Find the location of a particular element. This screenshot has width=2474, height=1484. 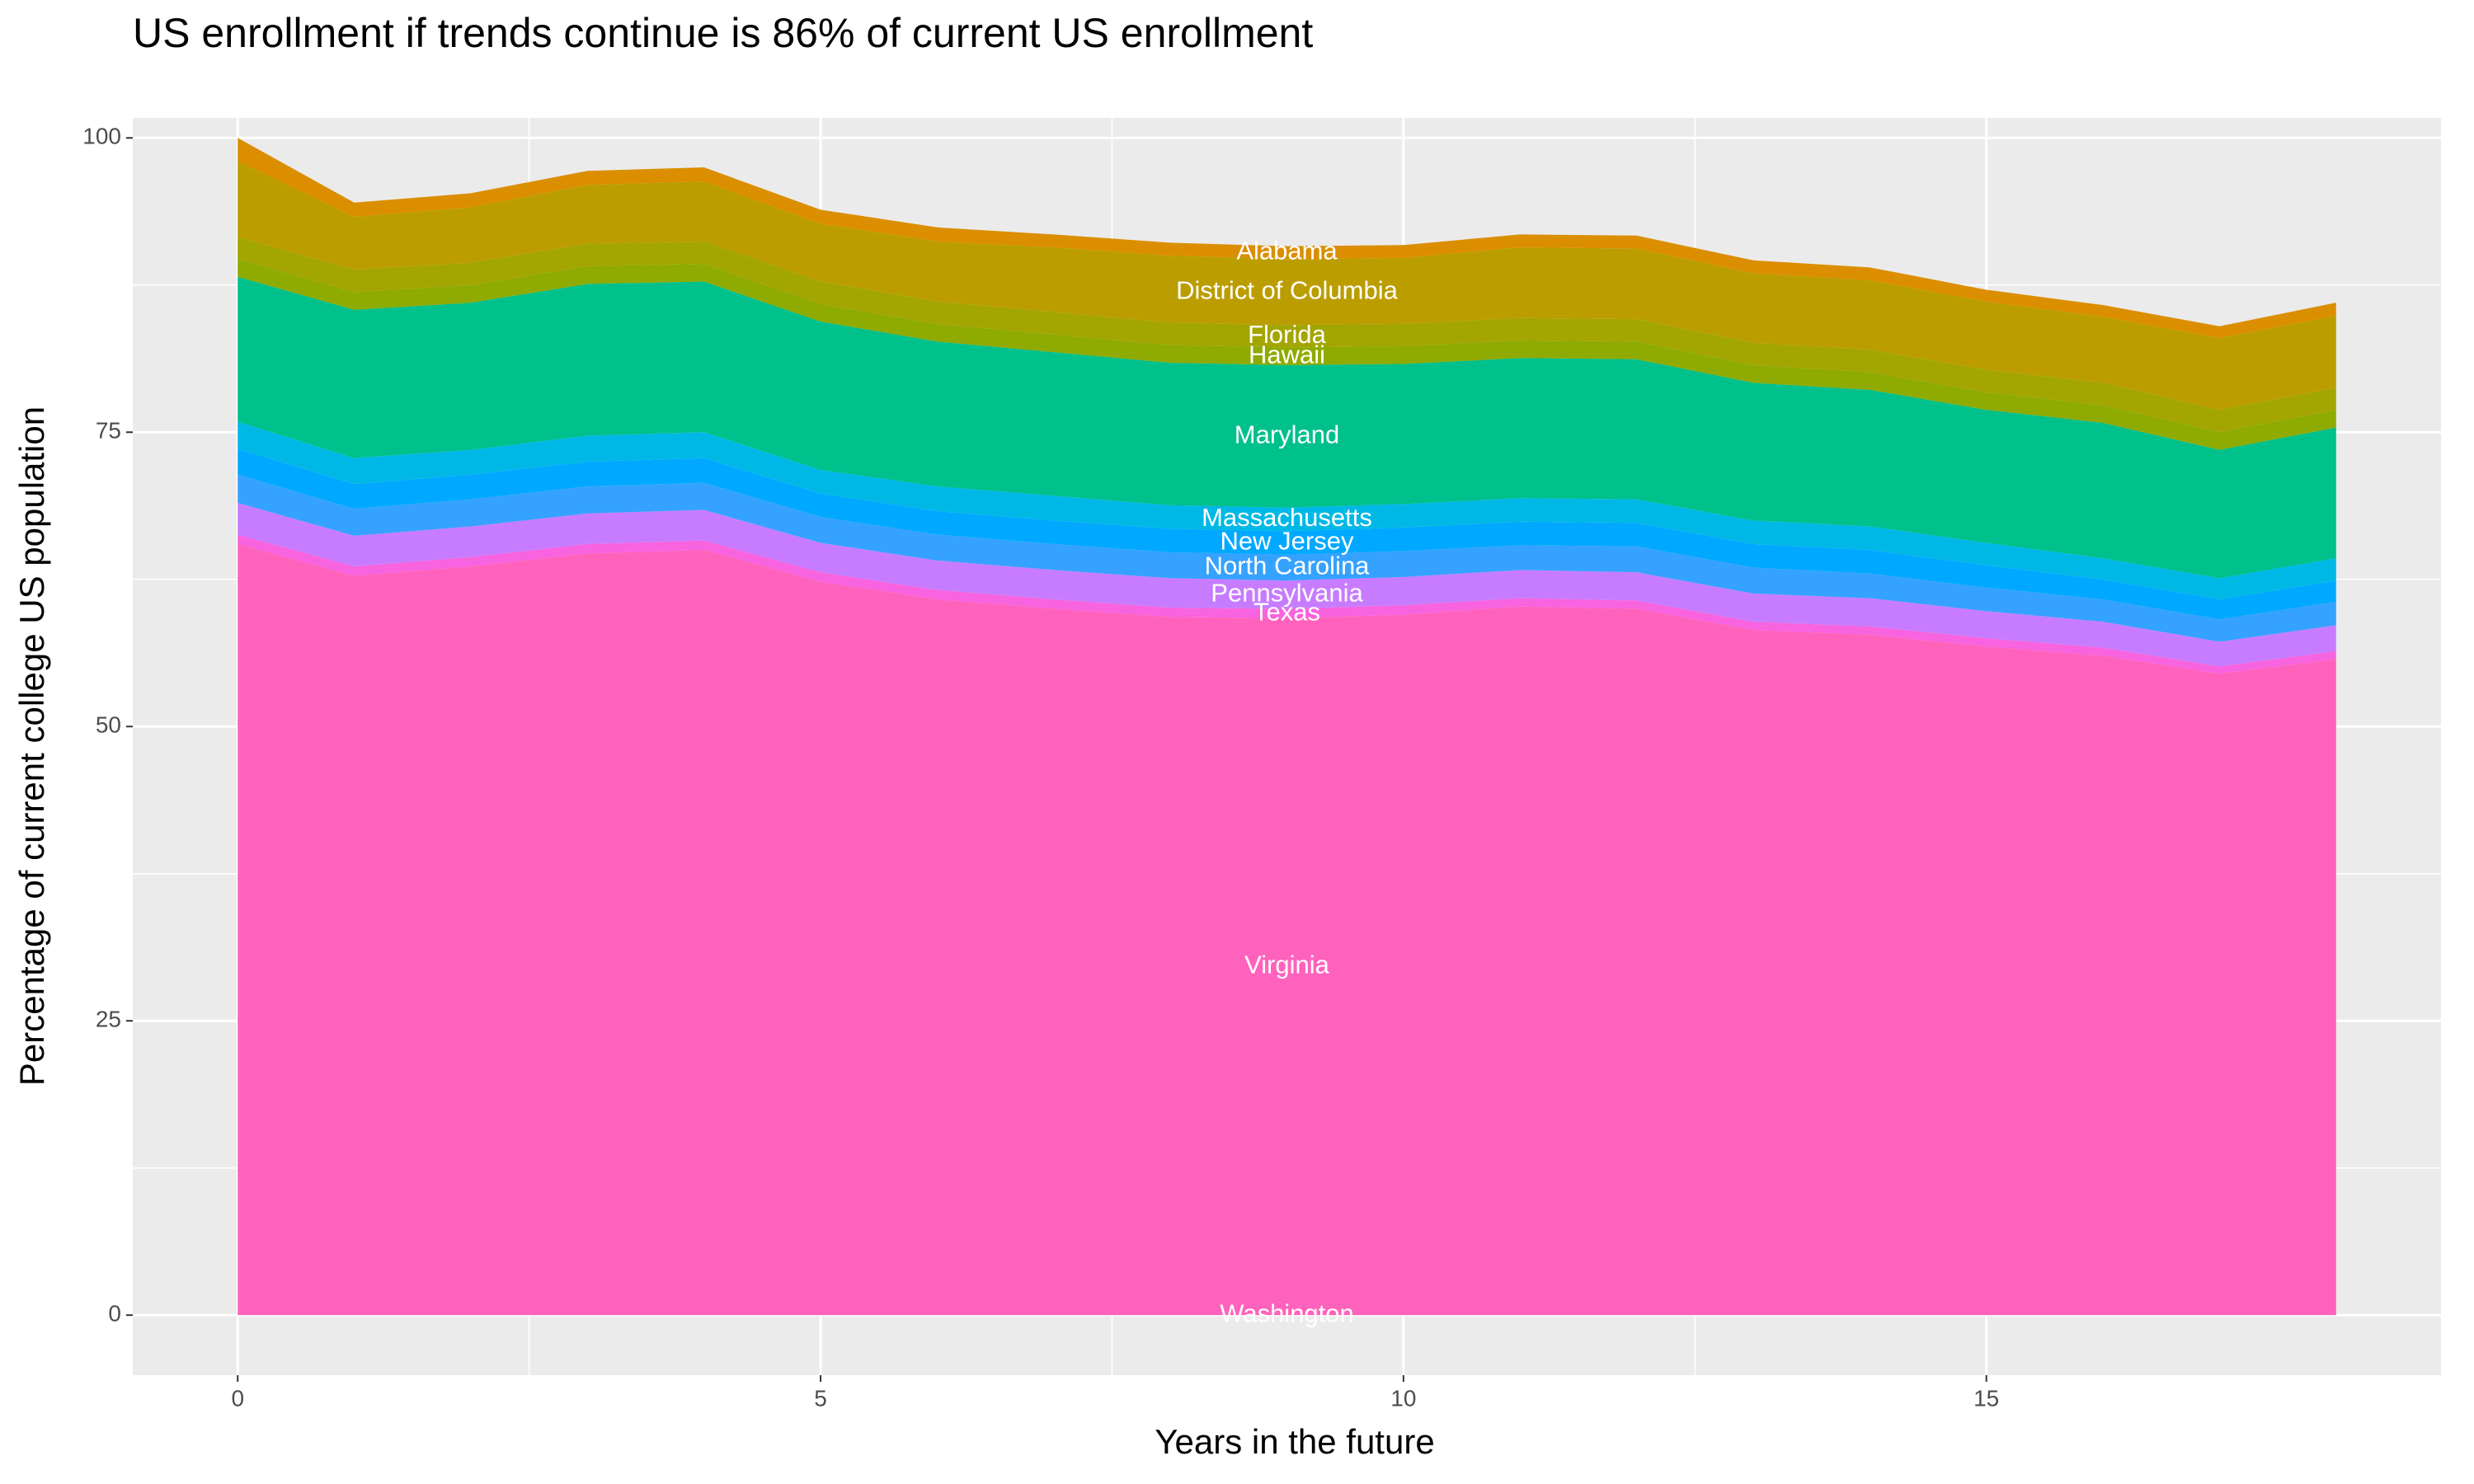

y-tick-label: 50 is located at coordinates (108, 725).